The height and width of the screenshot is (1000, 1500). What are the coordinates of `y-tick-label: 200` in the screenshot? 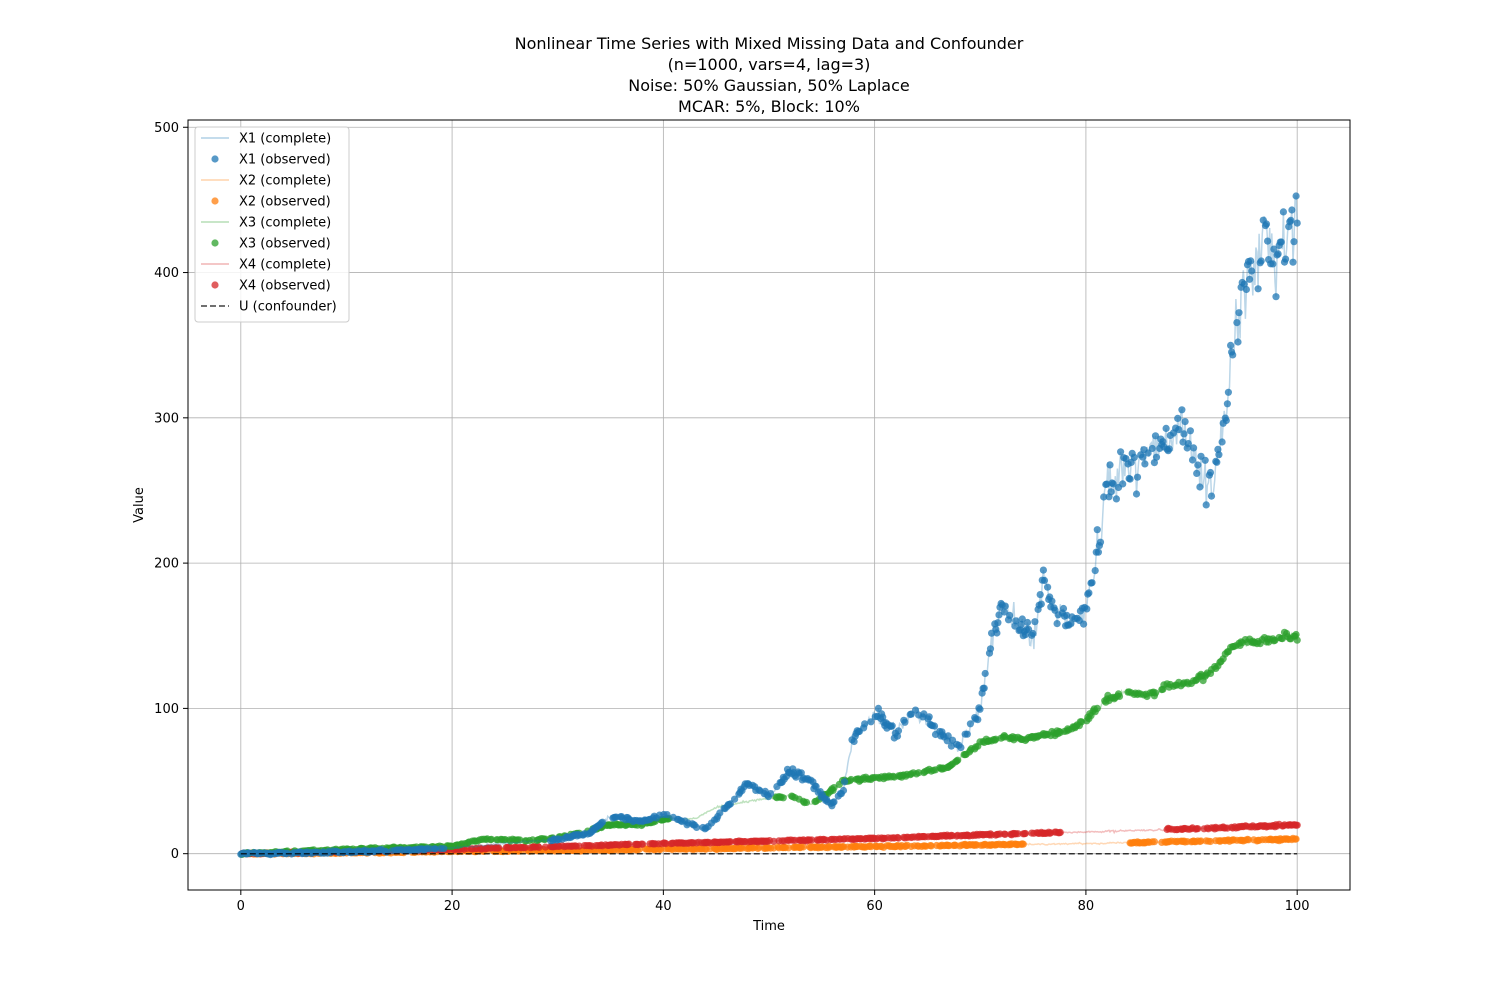 It's located at (166, 564).